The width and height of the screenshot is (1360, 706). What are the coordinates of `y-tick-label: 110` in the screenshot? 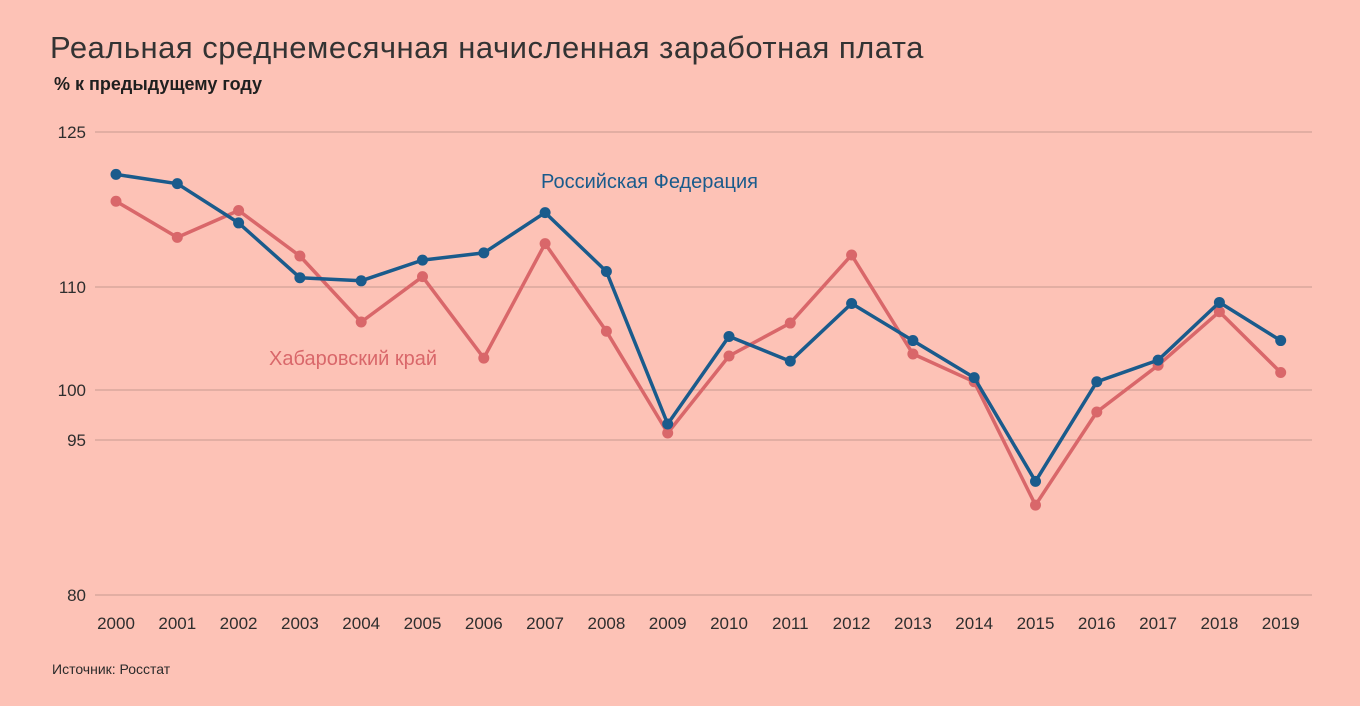 It's located at (72, 287).